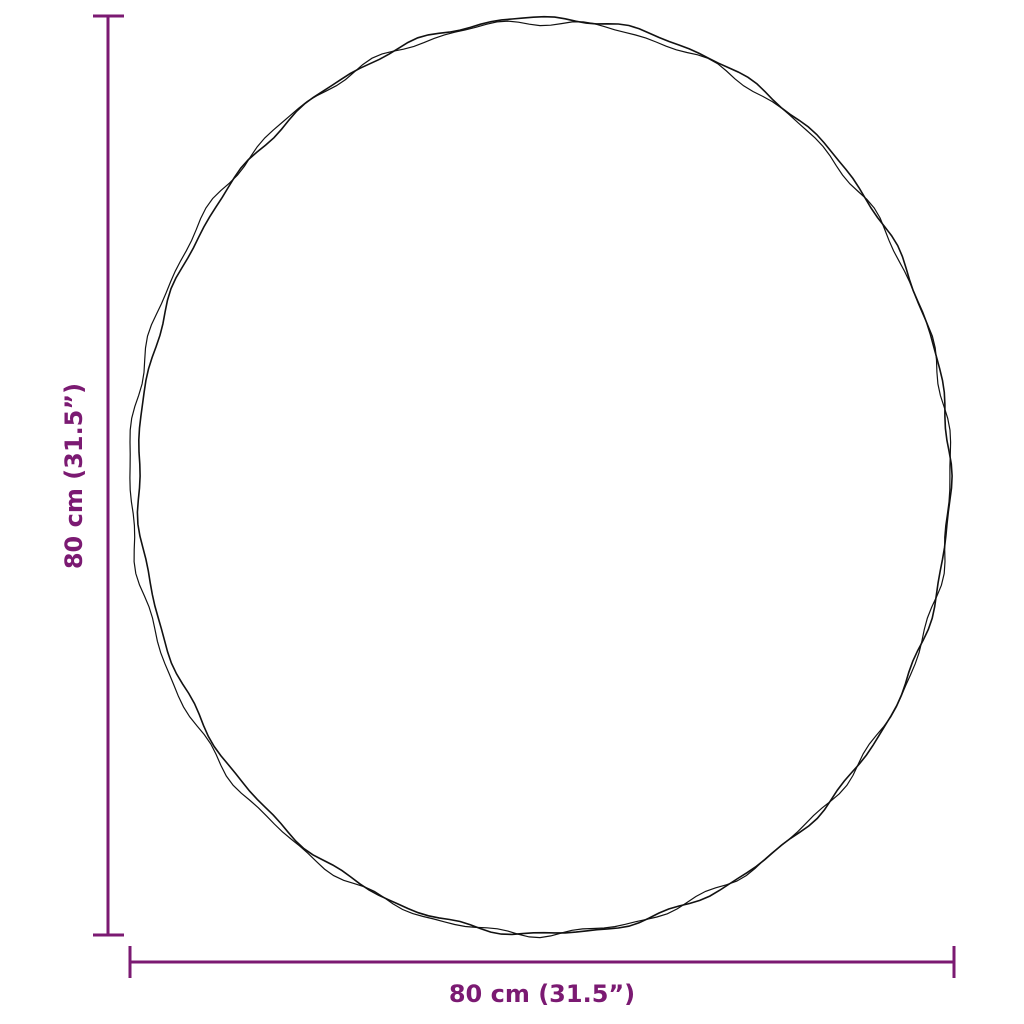 The height and width of the screenshot is (1024, 1024). I want to click on width-dimension-line, so click(542, 962).